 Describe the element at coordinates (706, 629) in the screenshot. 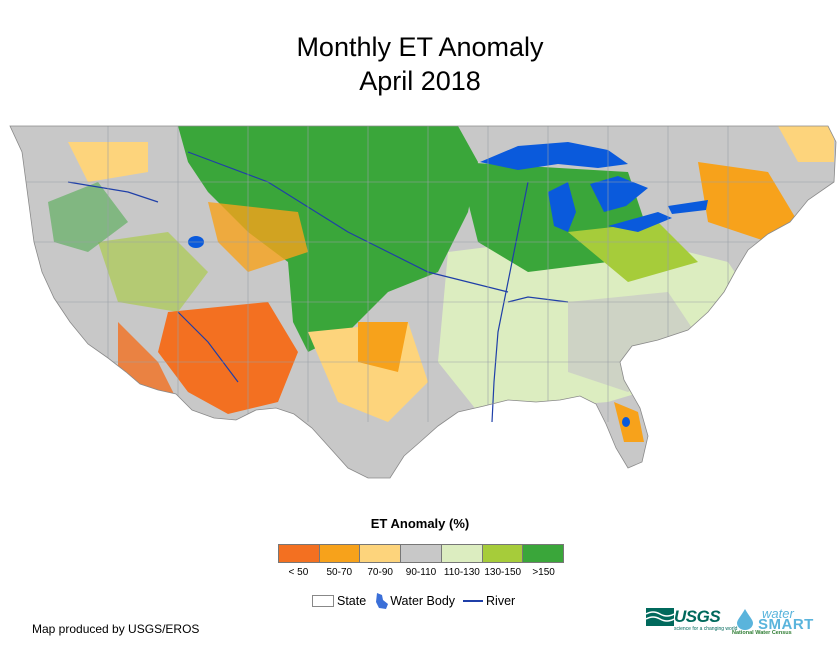

I see `usgs-tagline: science for a changing world` at that location.